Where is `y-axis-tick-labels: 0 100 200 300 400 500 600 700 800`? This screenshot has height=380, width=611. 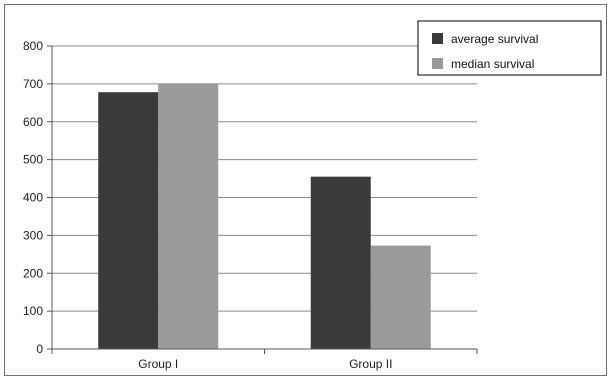 y-axis-tick-labels: 0 100 200 300 400 500 600 700 800 is located at coordinates (33, 197).